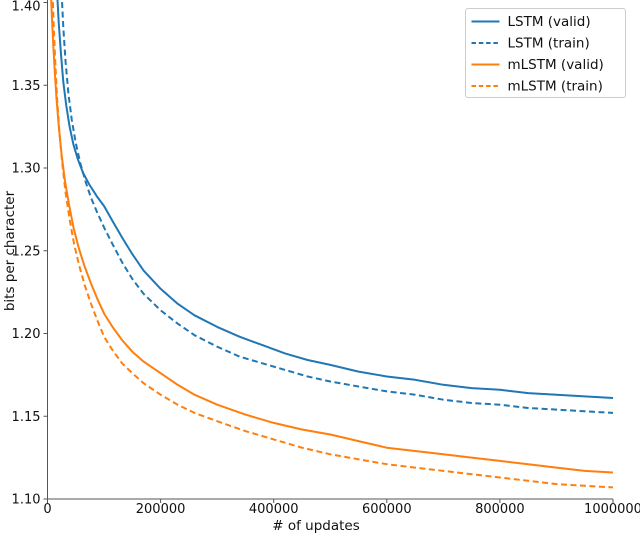  Describe the element at coordinates (161, 509) in the screenshot. I see `x-tick-label: 200000` at that location.